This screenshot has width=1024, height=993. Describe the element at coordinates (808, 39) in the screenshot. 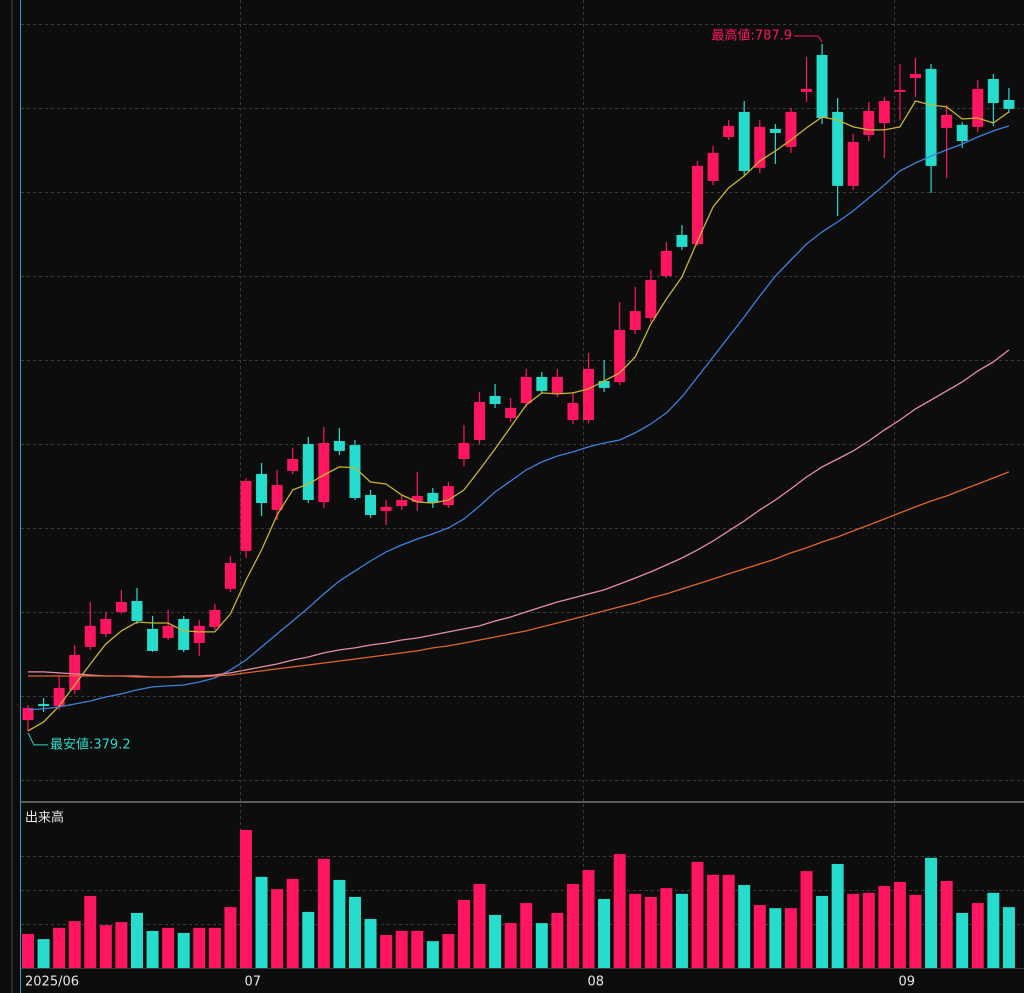

I see `high-pointer` at that location.